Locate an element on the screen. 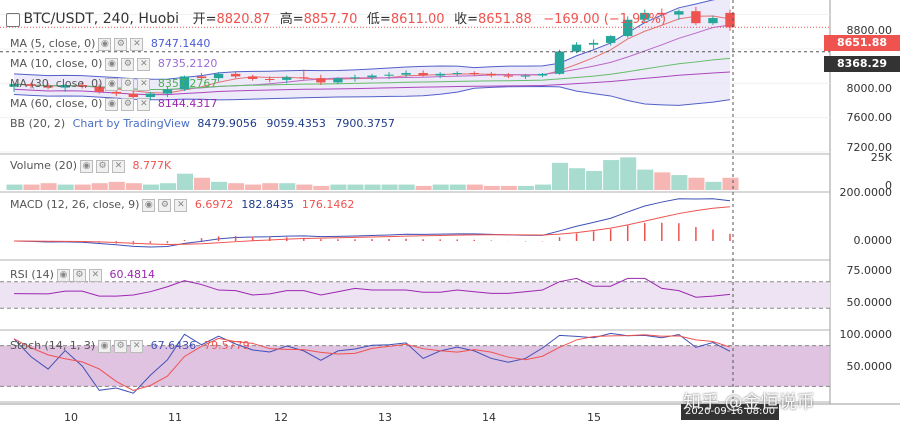  price-axis-label: 8800.00 is located at coordinates (869, 30).